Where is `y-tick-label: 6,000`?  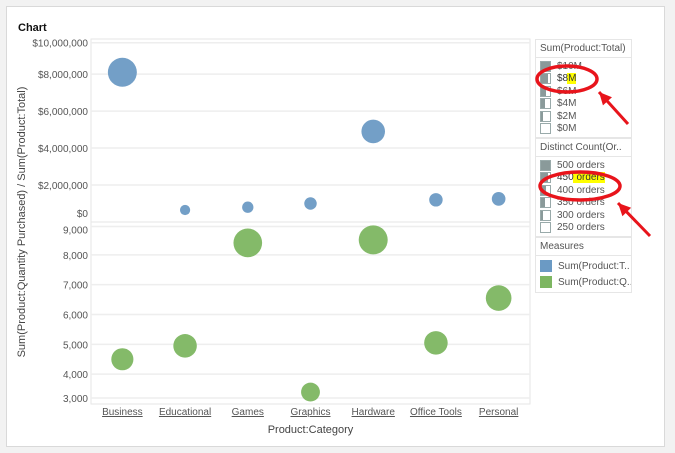
y-tick-label: 6,000 is located at coordinates (75, 315).